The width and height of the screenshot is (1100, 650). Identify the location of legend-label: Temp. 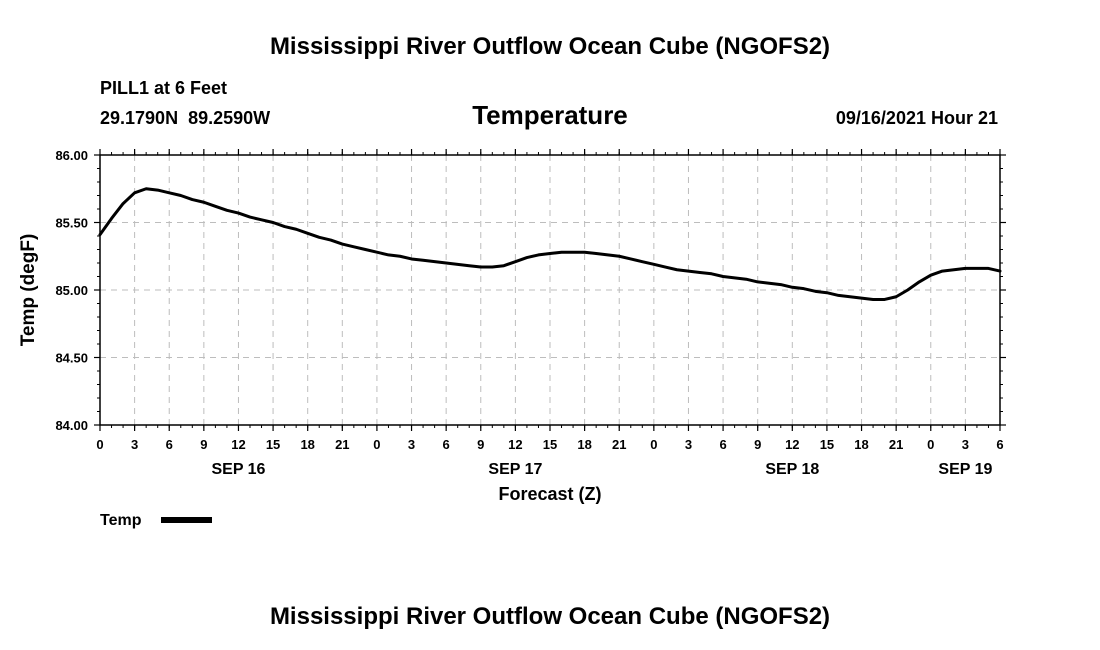
(121, 520).